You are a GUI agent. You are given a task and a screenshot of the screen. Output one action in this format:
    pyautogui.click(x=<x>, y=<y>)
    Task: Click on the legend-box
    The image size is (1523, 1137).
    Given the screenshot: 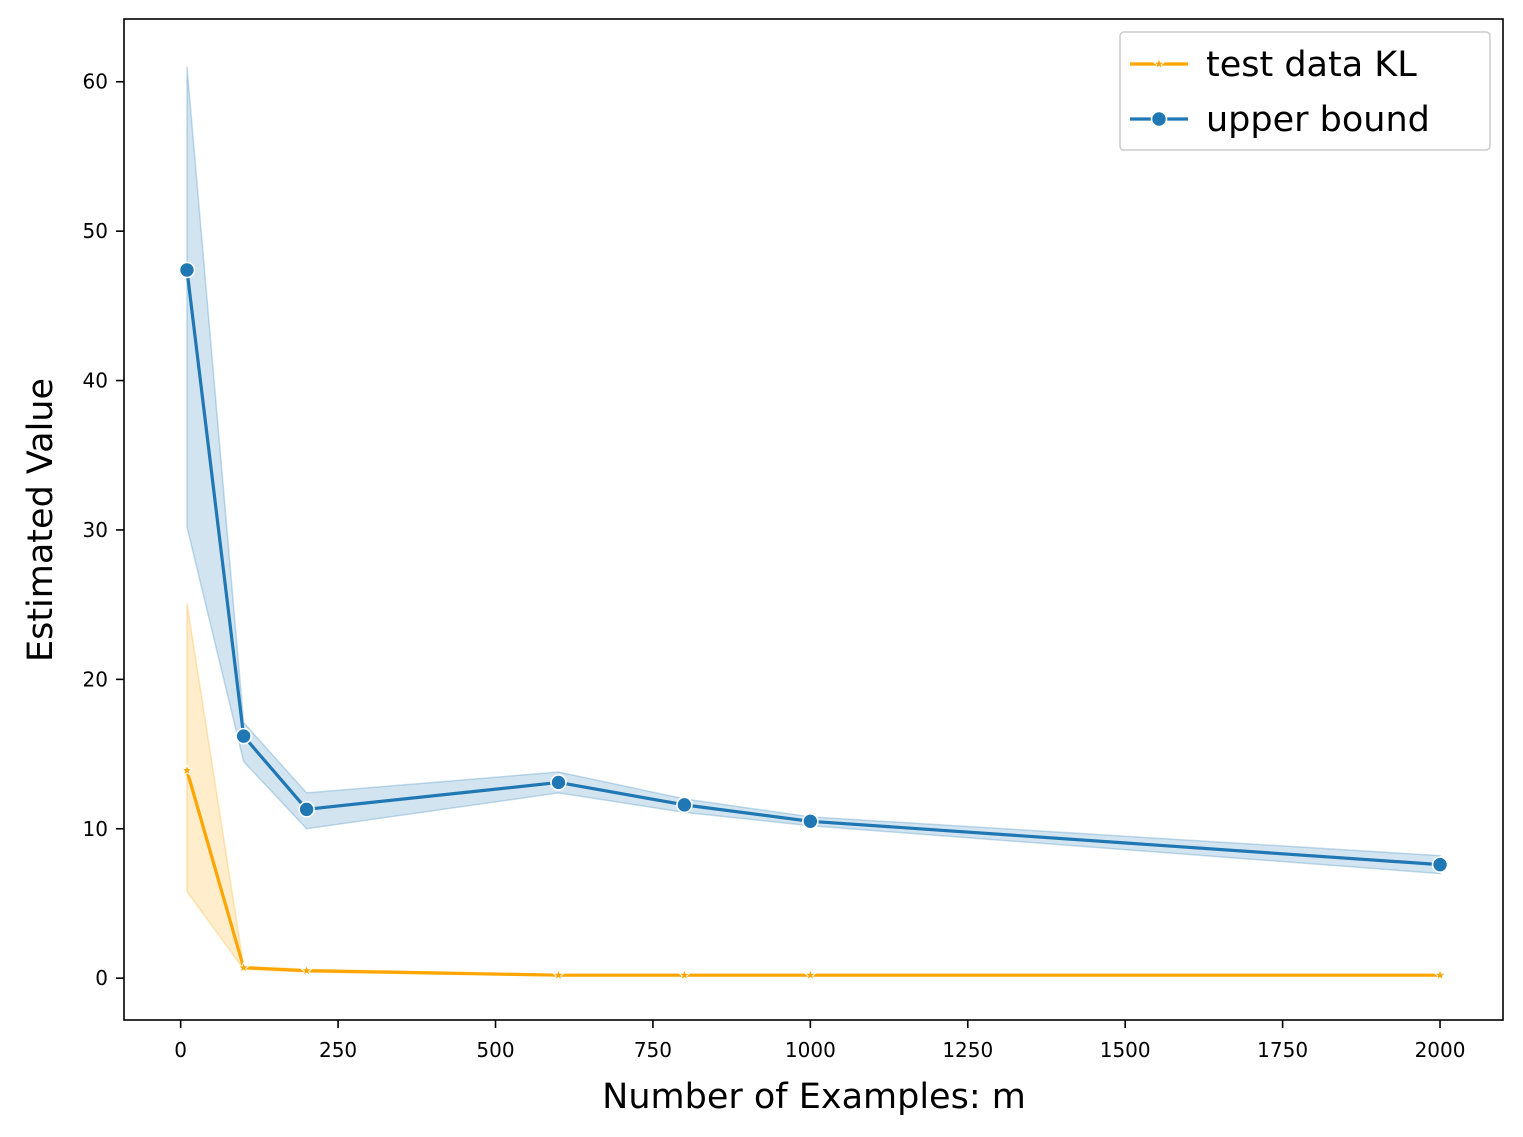 What is the action you would take?
    pyautogui.click(x=1305, y=91)
    